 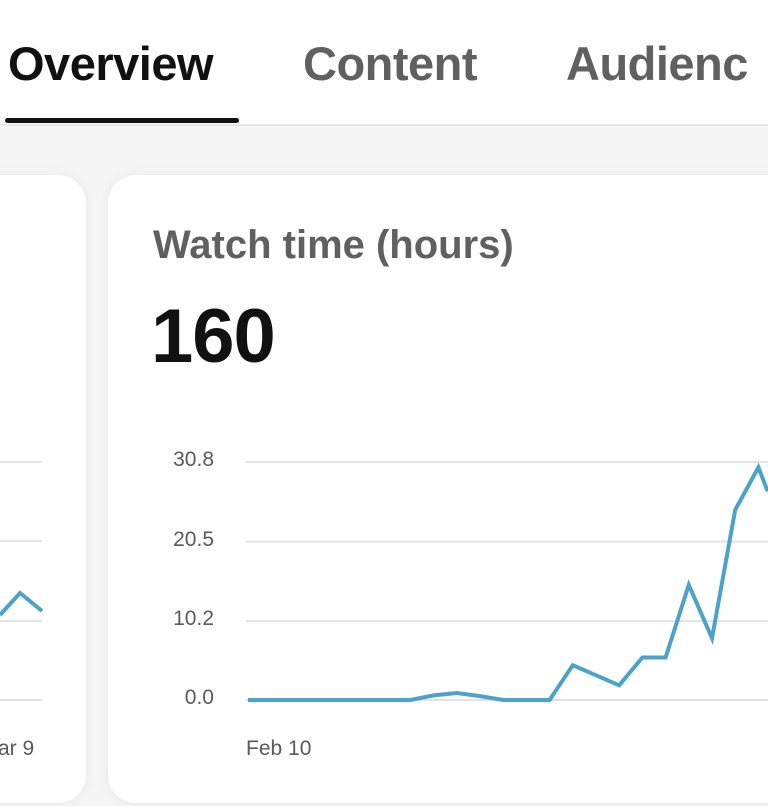 What do you see at coordinates (279, 748) in the screenshot?
I see `x-axis-start-label: Feb 10` at bounding box center [279, 748].